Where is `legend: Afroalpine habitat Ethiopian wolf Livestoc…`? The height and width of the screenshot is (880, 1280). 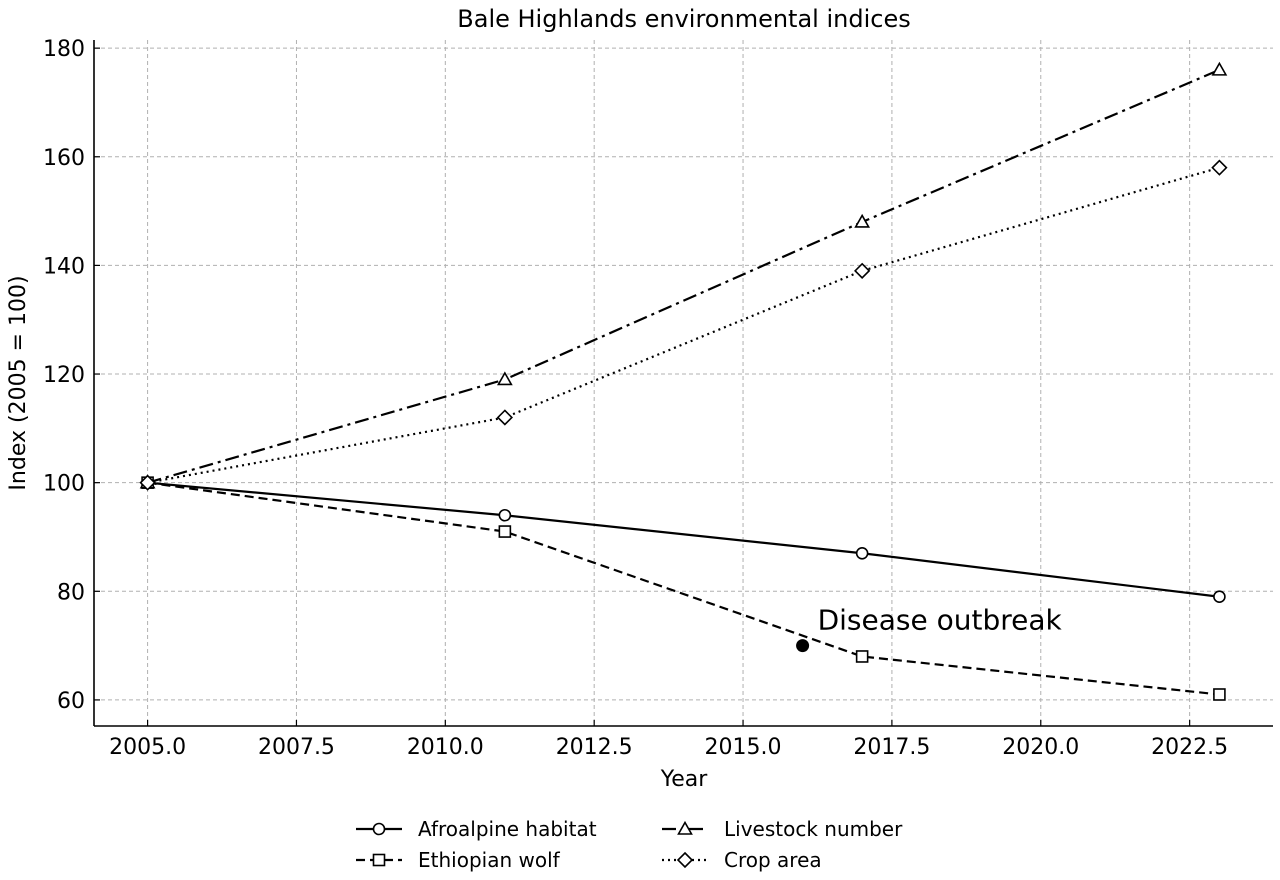
legend: Afroalpine habitat Ethiopian wolf Livestoc… is located at coordinates (629, 844).